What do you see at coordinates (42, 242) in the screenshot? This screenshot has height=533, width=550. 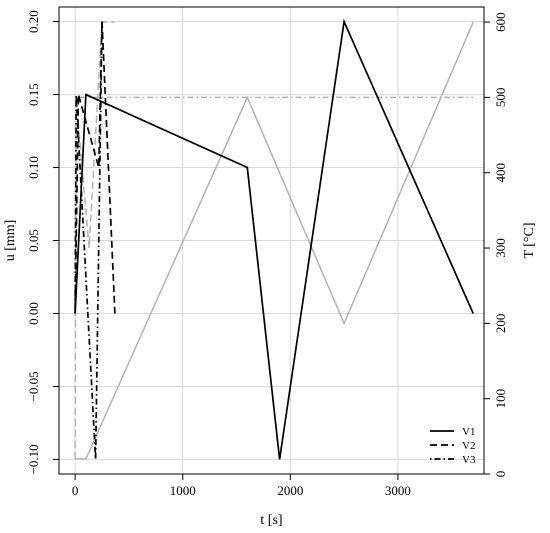 I see `y-axis-left: −0.10 −0.05 0.00 0.05 0.10 0.15 0.20` at bounding box center [42, 242].